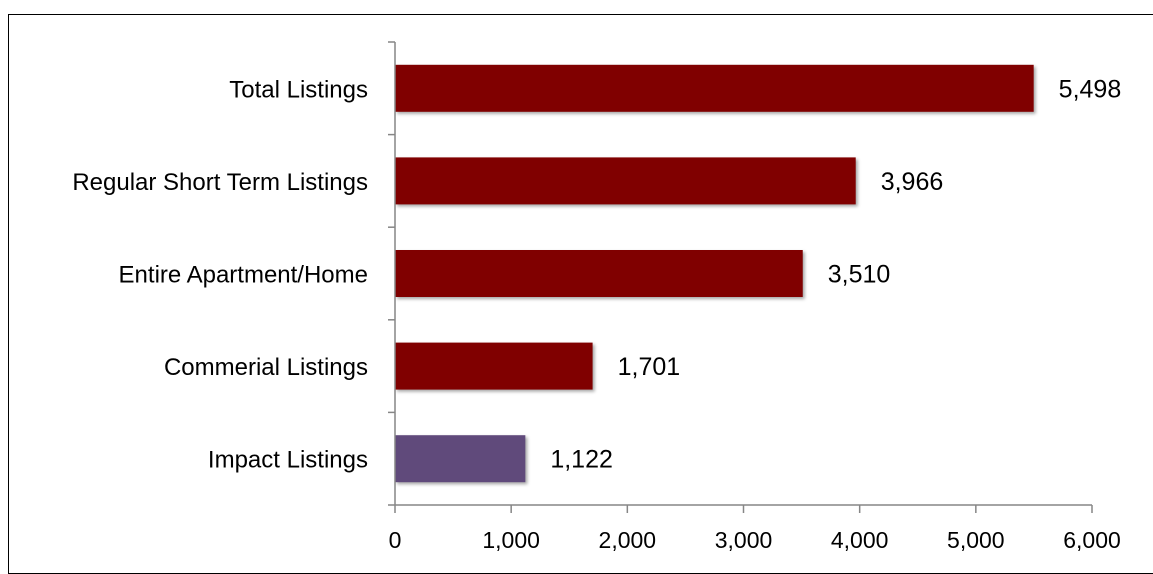 This screenshot has height=574, width=1153. What do you see at coordinates (1090, 89) in the screenshot?
I see `value-label: 5,498` at bounding box center [1090, 89].